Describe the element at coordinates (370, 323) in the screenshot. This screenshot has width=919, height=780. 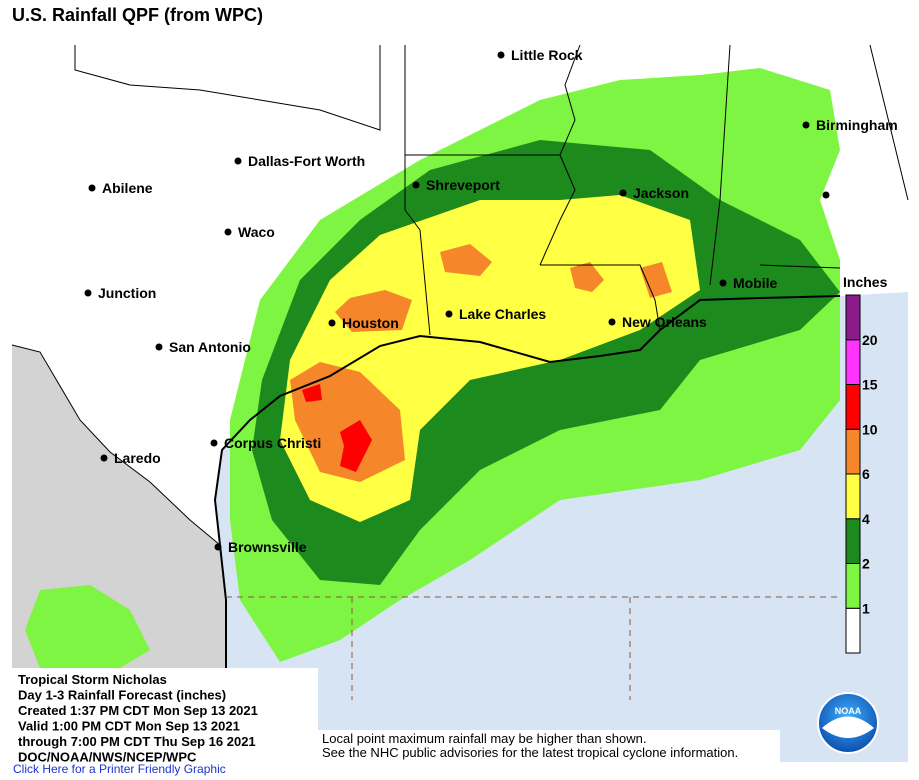
I see `city-label: Houston` at that location.